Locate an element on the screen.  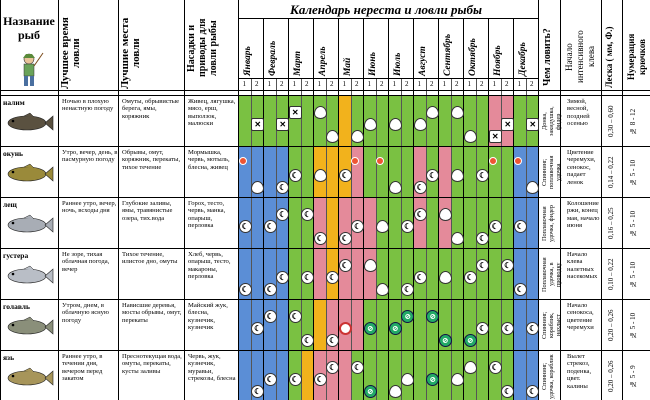
month-label-11: Ноябрь is located at coordinates (498, 60).